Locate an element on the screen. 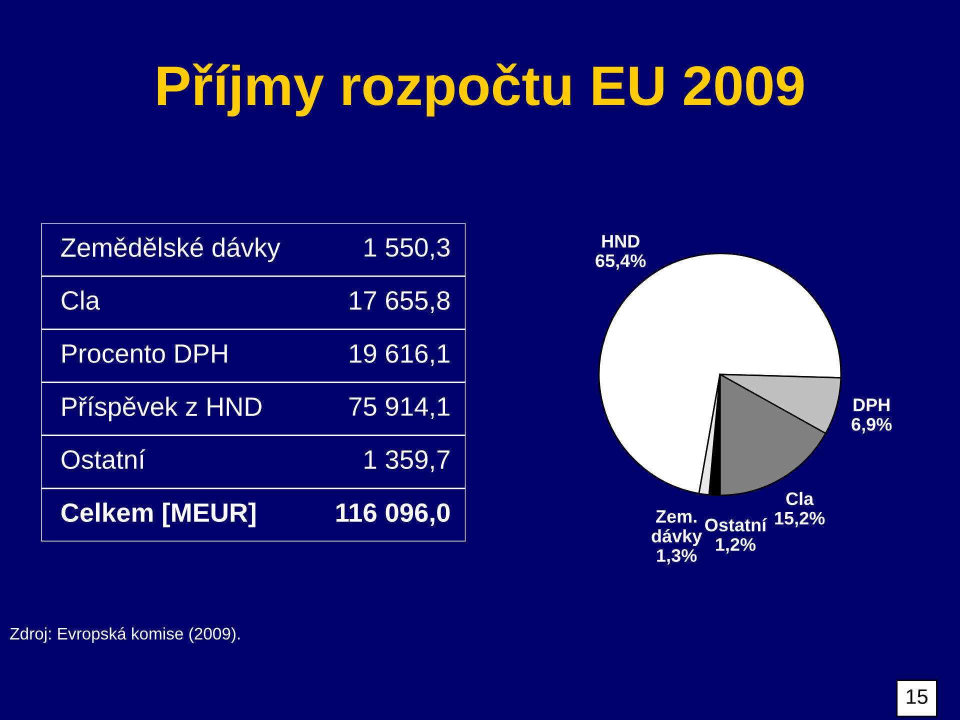  text: 17 655,8 is located at coordinates (400, 302).